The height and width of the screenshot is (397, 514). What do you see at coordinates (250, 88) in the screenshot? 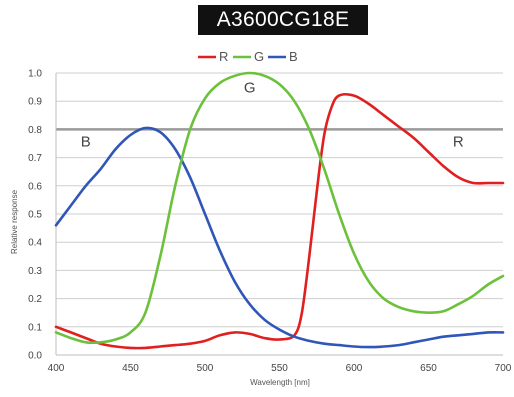
I see `annotation-g: G` at bounding box center [250, 88].